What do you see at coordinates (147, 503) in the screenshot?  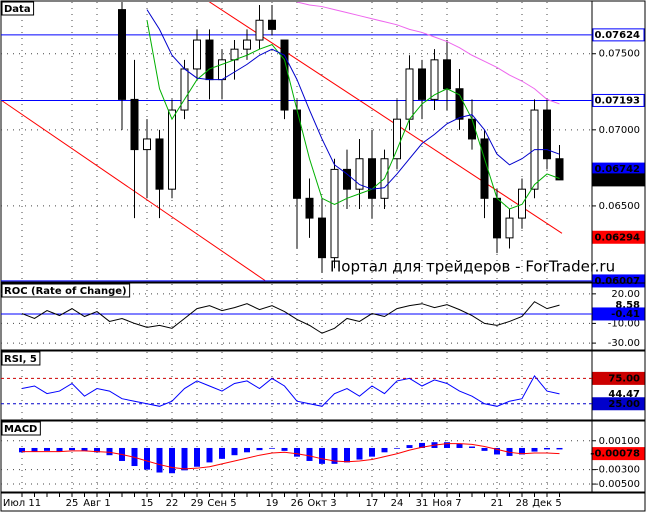 I see `x-tick-label: 15` at bounding box center [147, 503].